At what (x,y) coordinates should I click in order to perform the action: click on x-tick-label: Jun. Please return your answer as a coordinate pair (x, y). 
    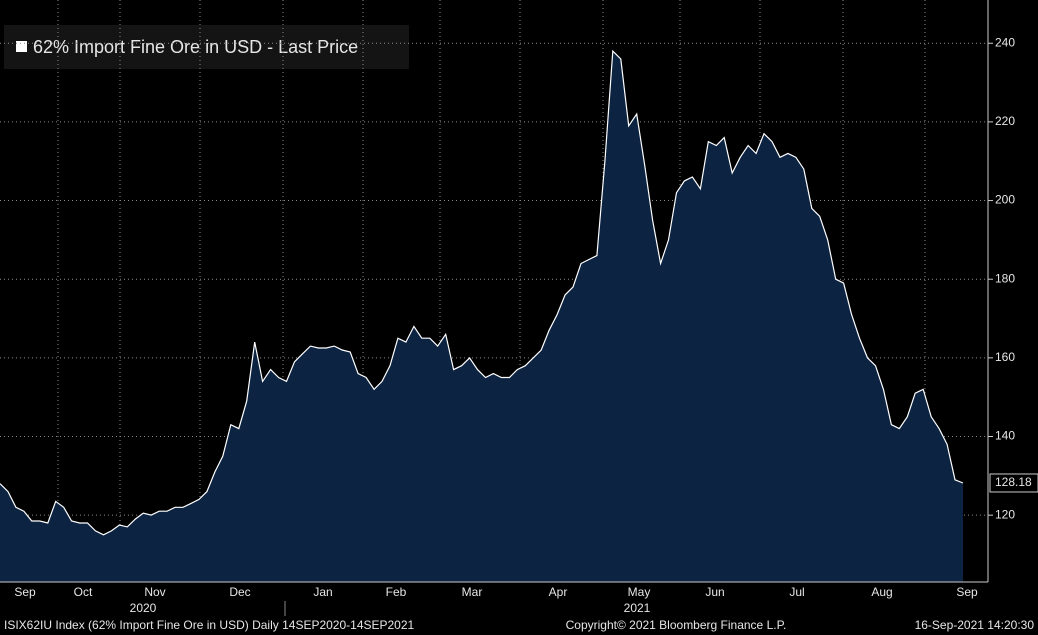
    Looking at the image, I should click on (714, 592).